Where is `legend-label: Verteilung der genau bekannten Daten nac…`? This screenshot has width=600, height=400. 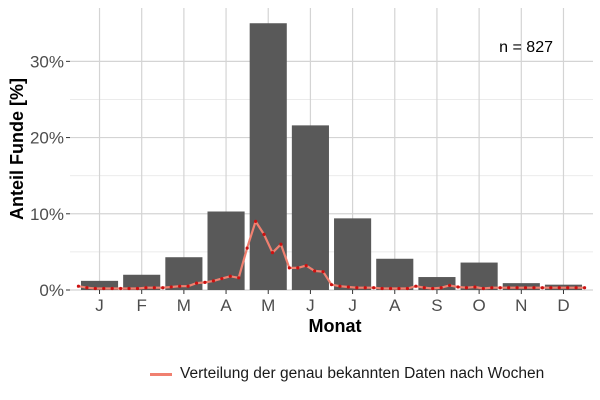 legend-label: Verteilung der genau bekannten Daten nac… is located at coordinates (362, 373).